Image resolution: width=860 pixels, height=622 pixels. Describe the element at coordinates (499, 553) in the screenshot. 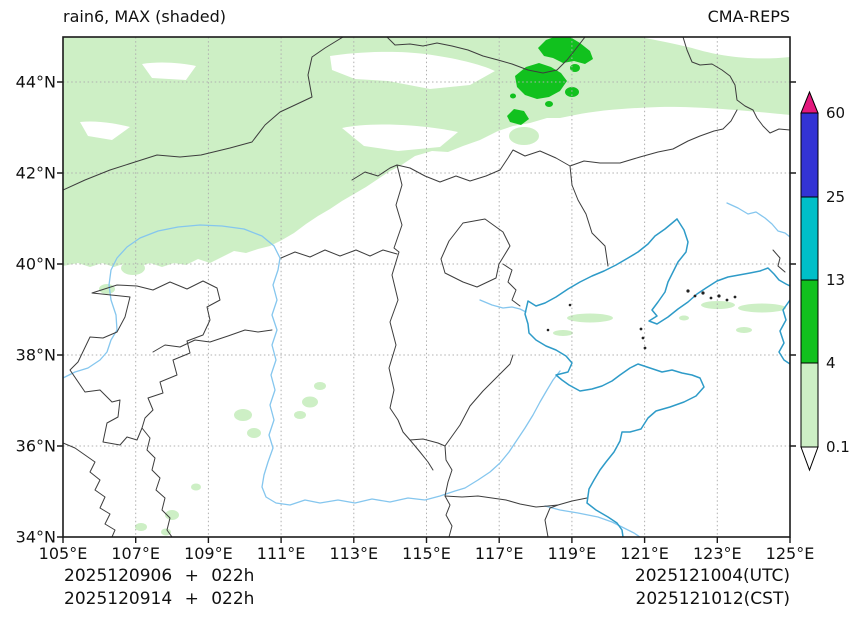

I see `x-tick-label: 117°E` at that location.